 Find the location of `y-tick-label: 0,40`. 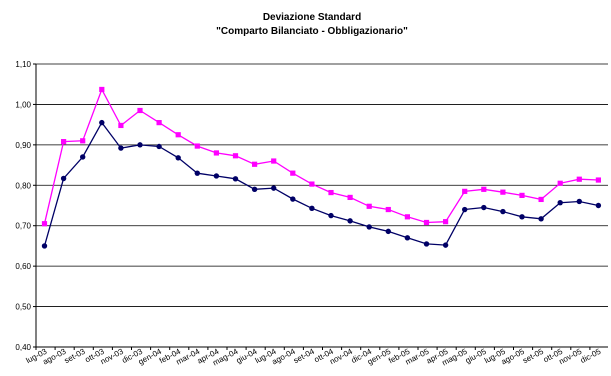

y-tick-label: 0,40 is located at coordinates (23, 347).